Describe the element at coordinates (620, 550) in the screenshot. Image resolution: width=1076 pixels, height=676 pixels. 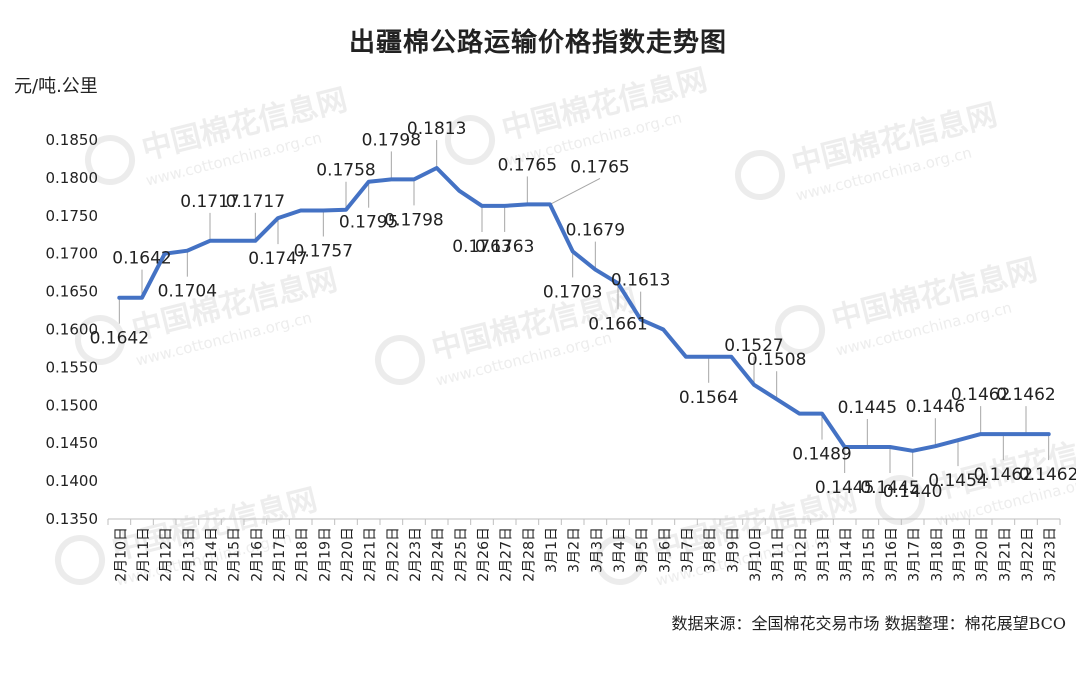
I see `x-tick-label: 3月4日` at that location.